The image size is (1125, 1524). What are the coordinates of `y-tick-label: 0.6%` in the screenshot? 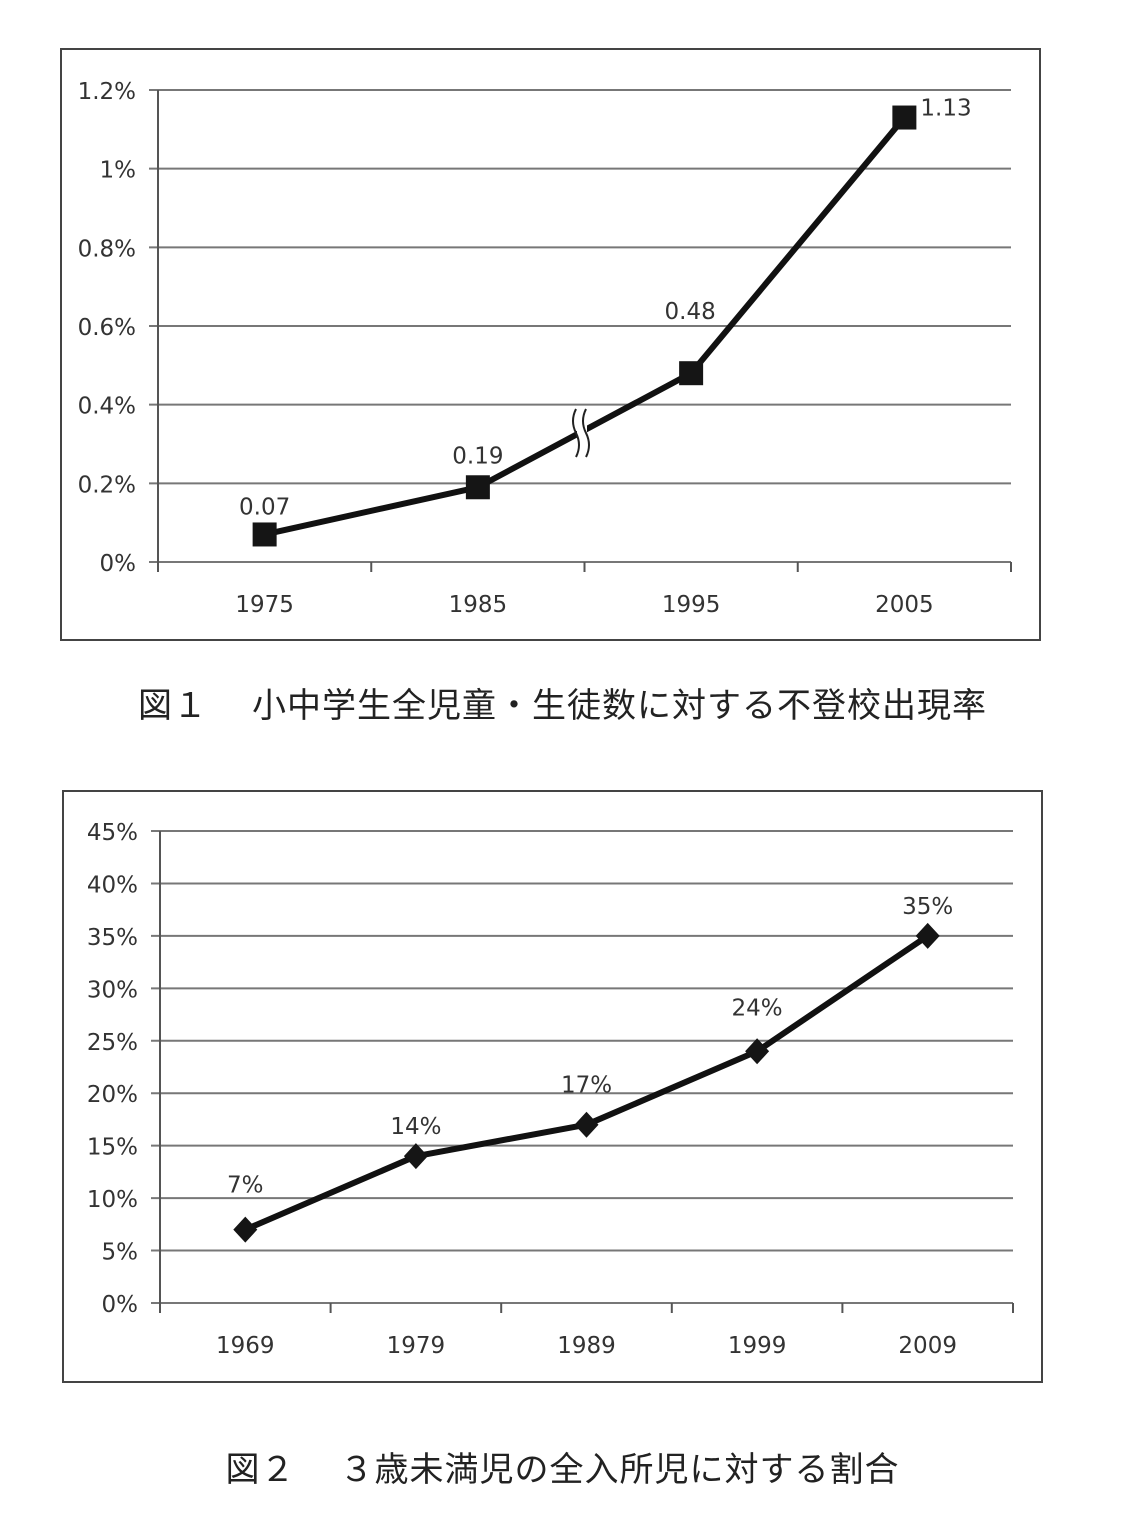 It's located at (107, 328).